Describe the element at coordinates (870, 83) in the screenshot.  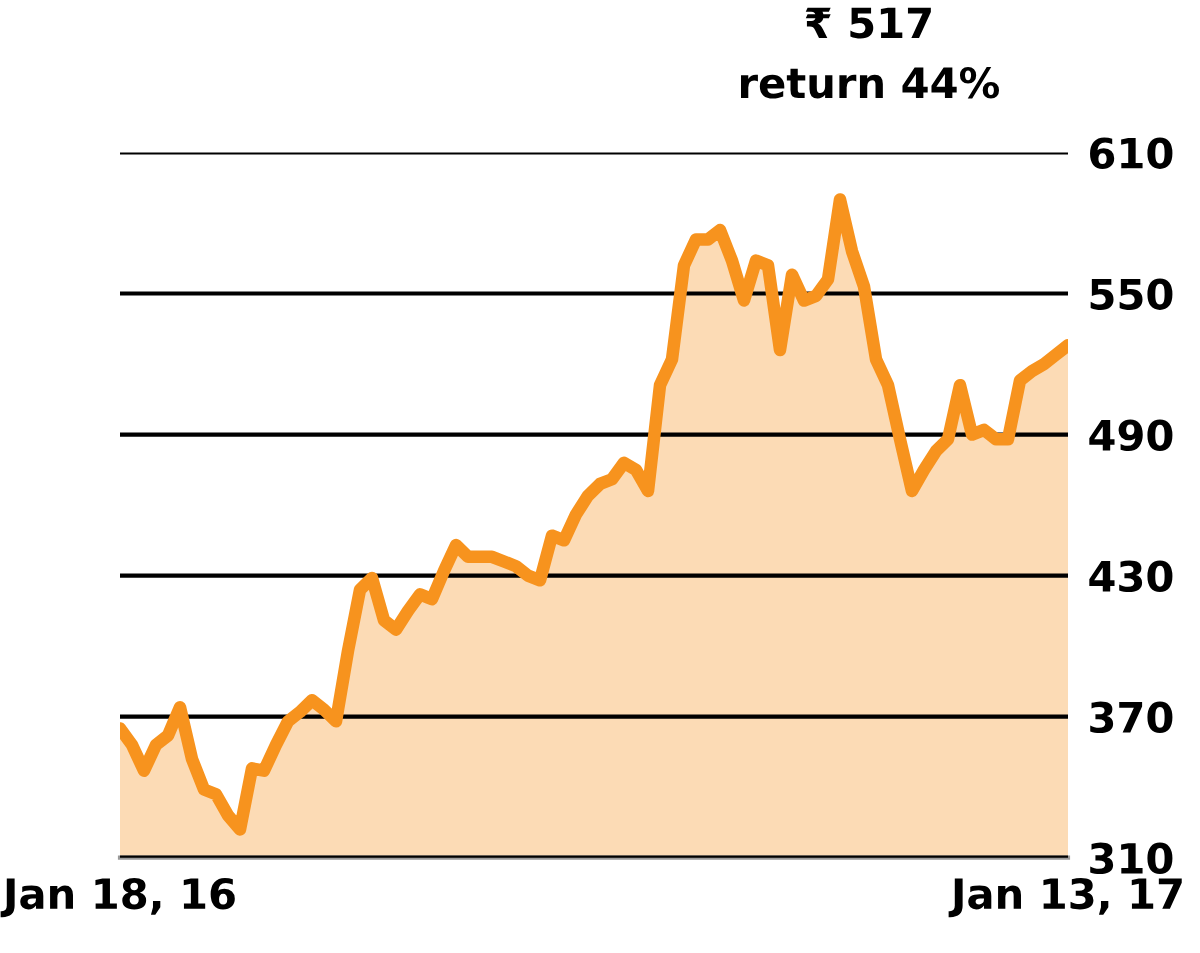
I see `text: return 44%` at that location.